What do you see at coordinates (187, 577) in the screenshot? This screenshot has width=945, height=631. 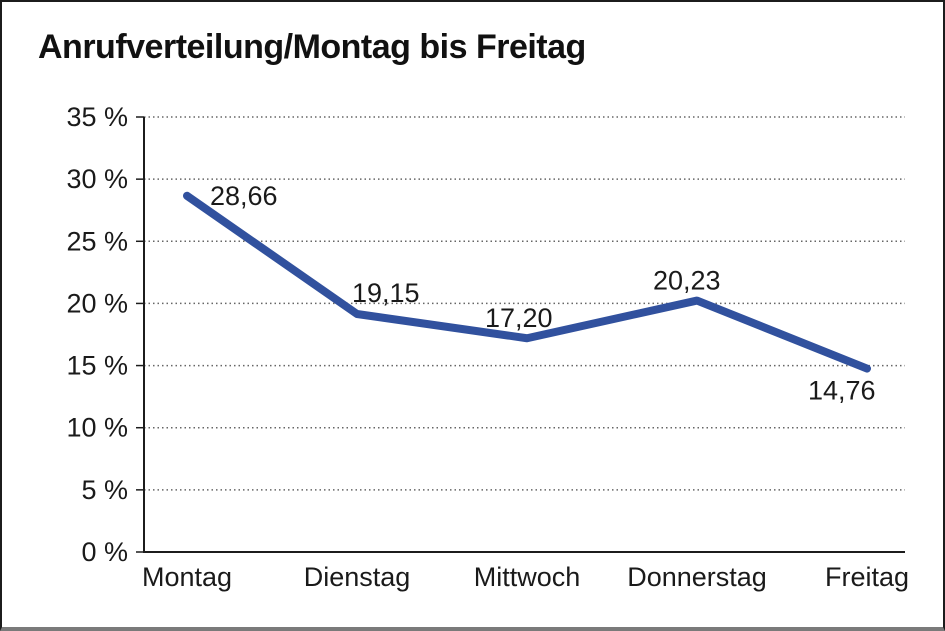 I see `x-axis-category-label: Montag` at bounding box center [187, 577].